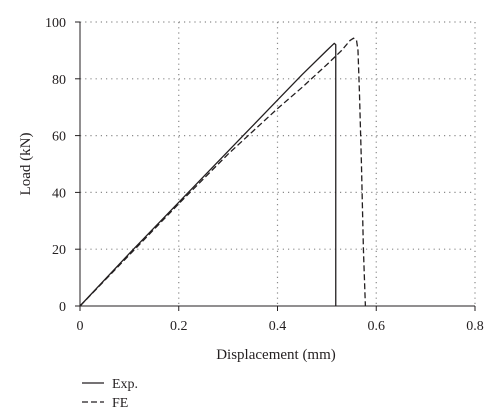 This screenshot has height=420, width=500. Describe the element at coordinates (377, 326) in the screenshot. I see `x-tick-label: 0.6` at that location.